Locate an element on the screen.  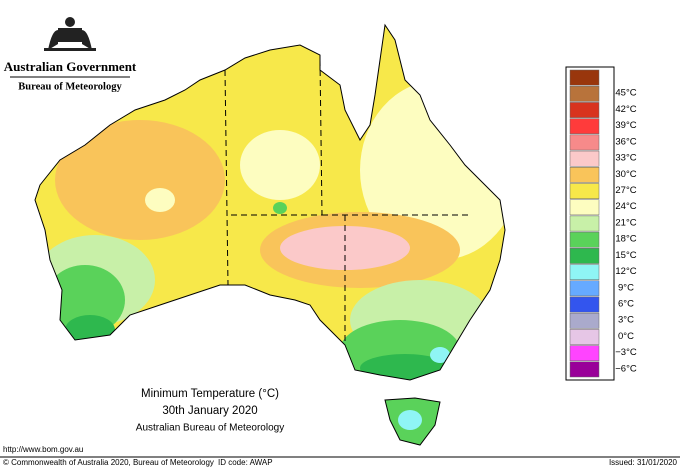
legend-label: 27°C is located at coordinates (625, 190).